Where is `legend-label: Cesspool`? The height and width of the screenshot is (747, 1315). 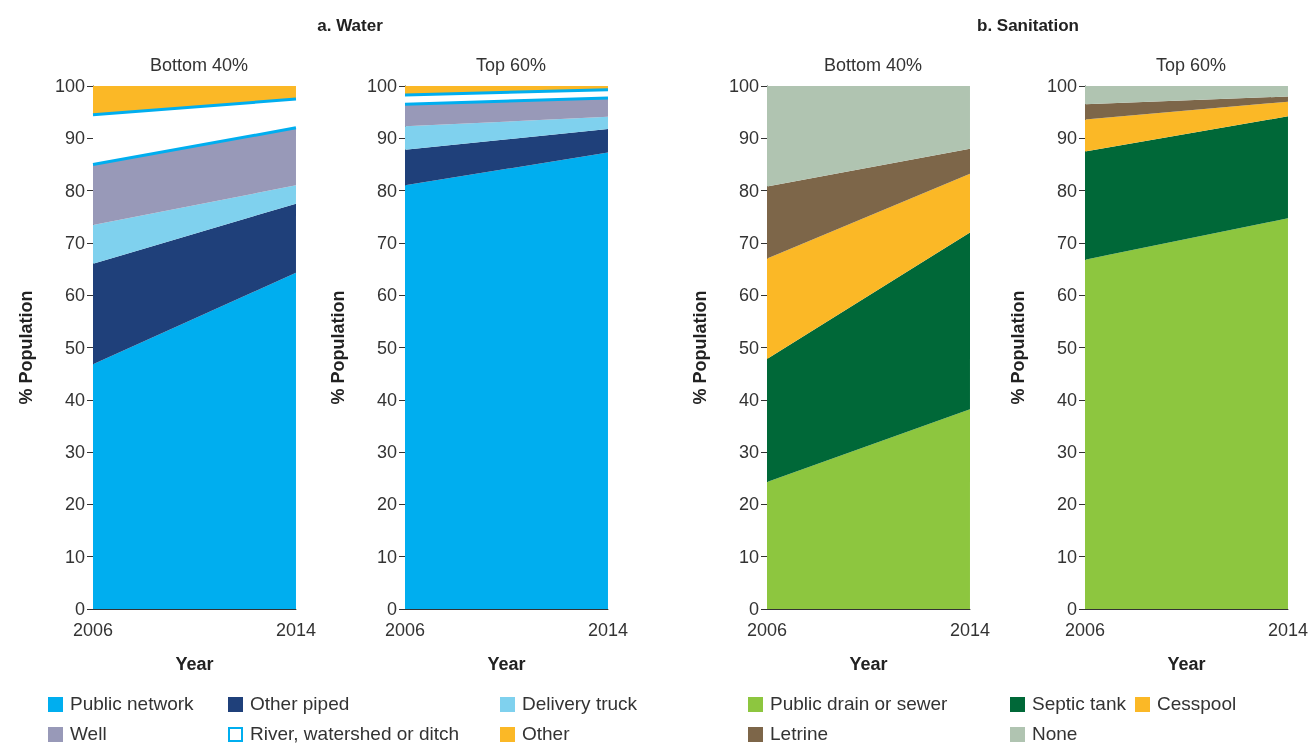 legend-label: Cesspool is located at coordinates (1197, 704).